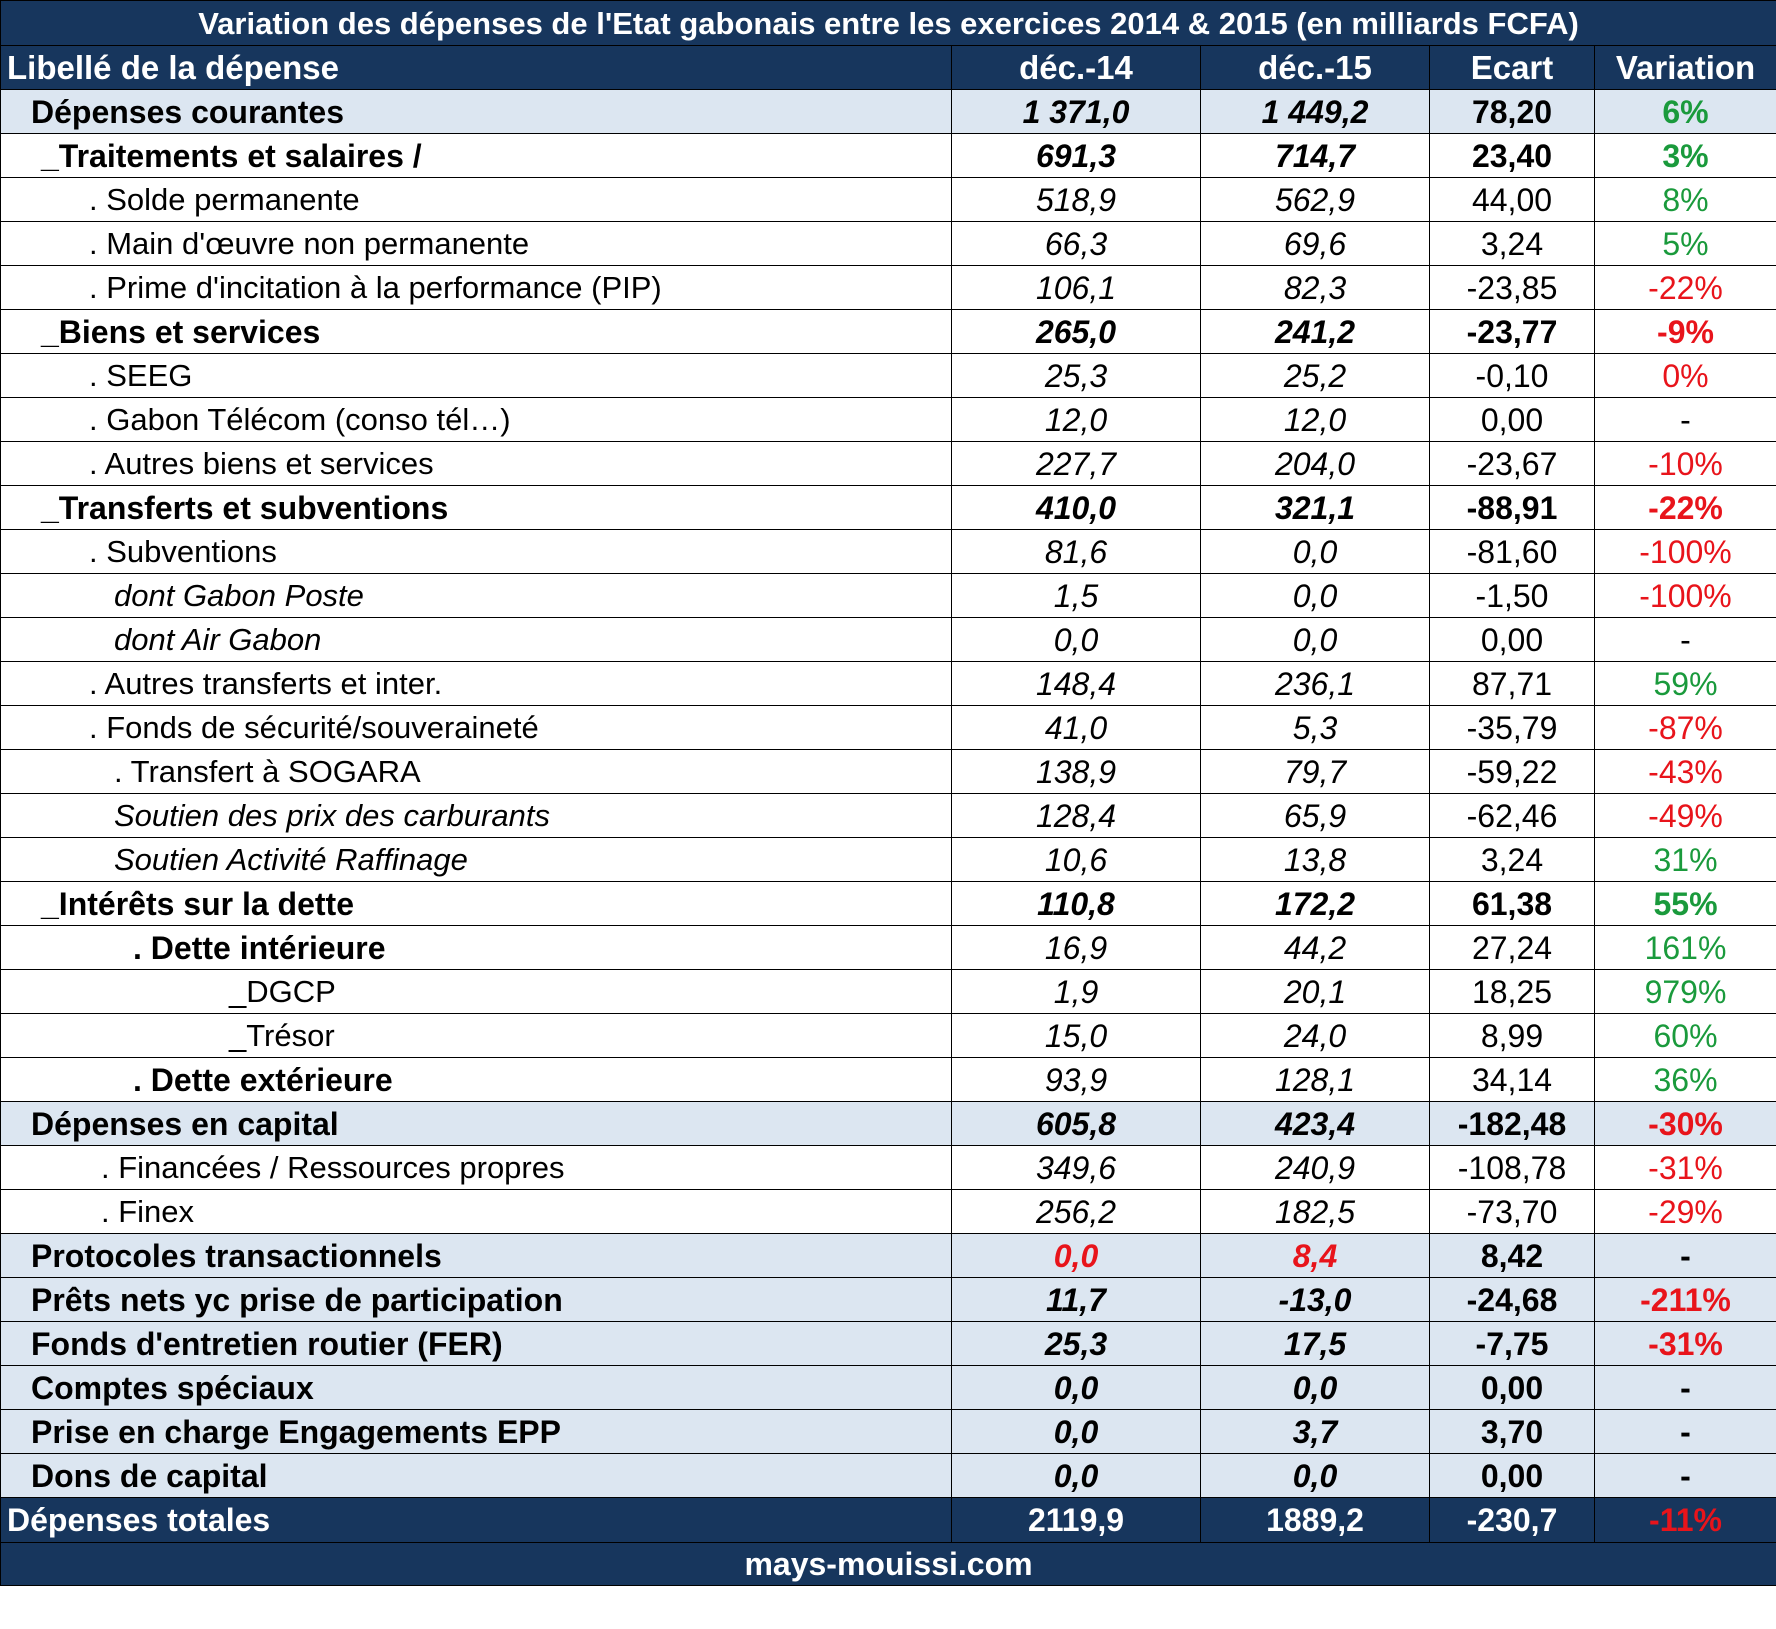 Image resolution: width=1776 pixels, height=1629 pixels. Describe the element at coordinates (1315, 331) in the screenshot. I see `value-dec15: 241,2` at that location.